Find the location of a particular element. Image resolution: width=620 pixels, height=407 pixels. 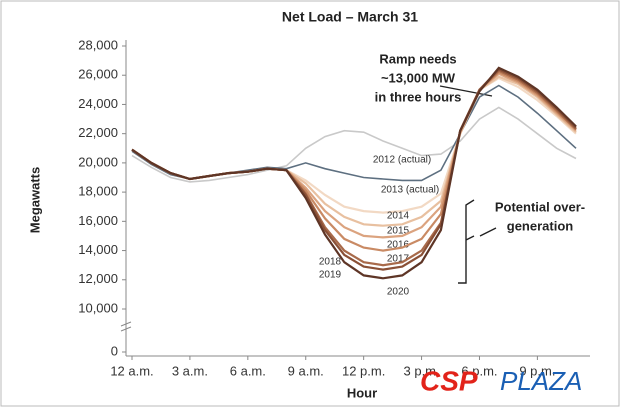

chart-title: Net Load – March 31 is located at coordinates (350, 17).